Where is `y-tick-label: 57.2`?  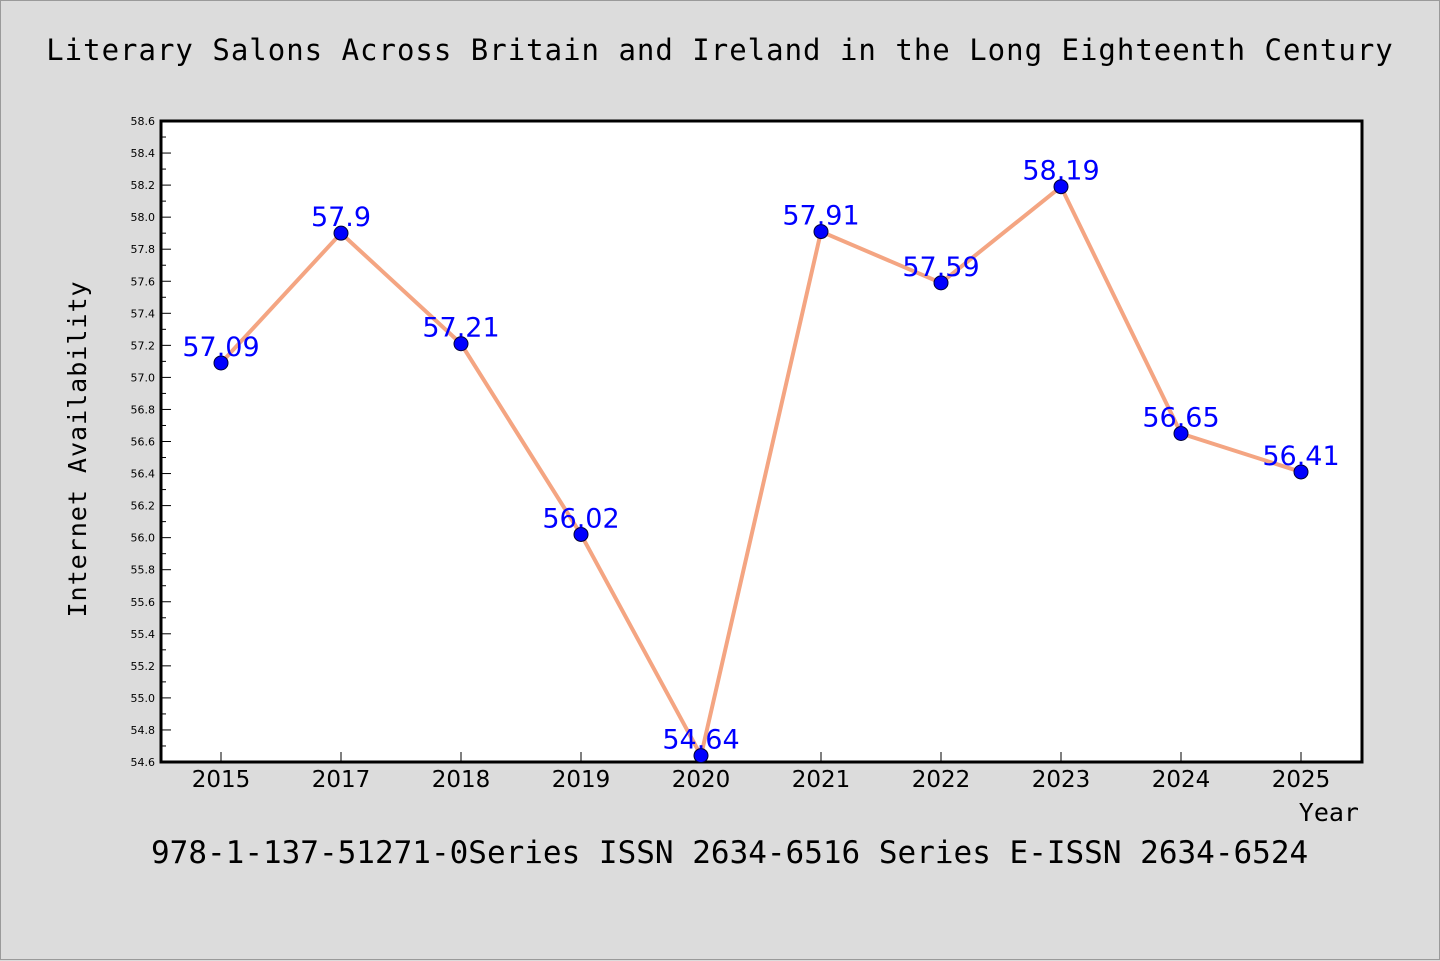 y-tick-label: 57.2 is located at coordinates (143, 345).